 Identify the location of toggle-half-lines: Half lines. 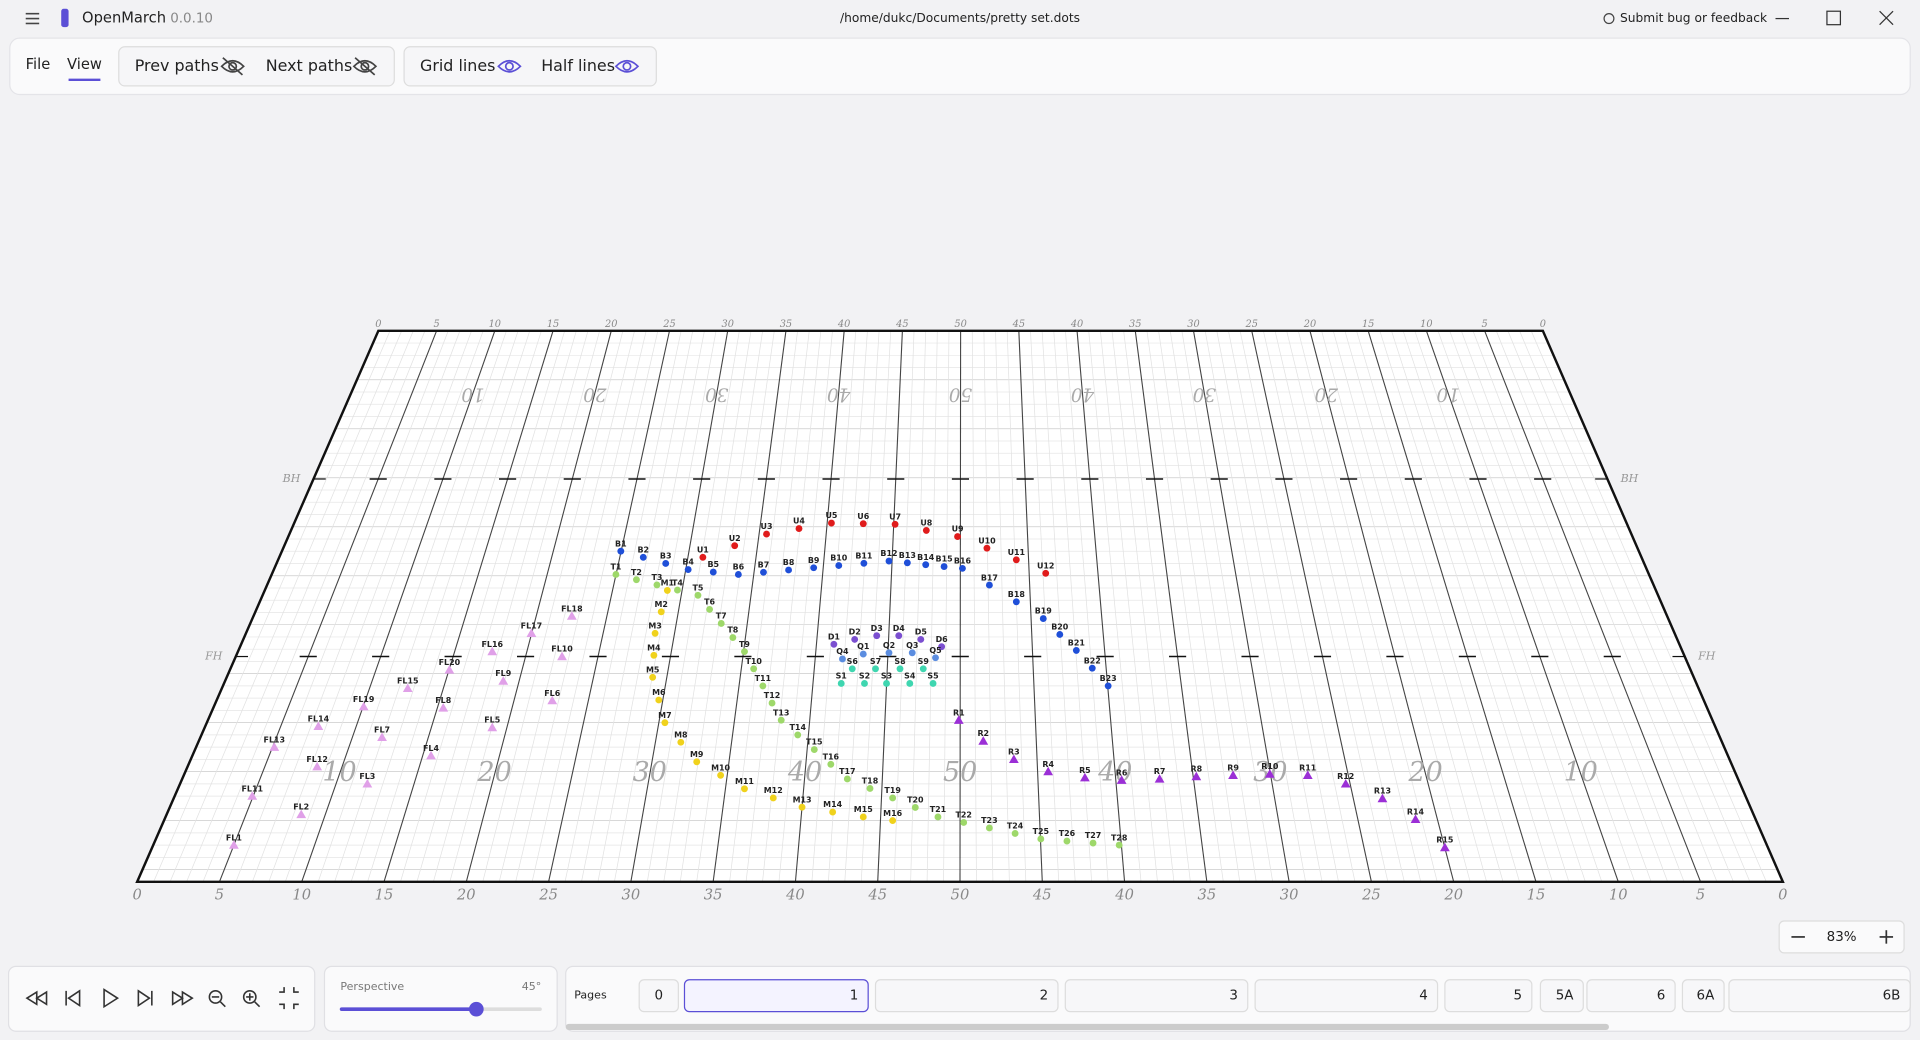
(578, 65).